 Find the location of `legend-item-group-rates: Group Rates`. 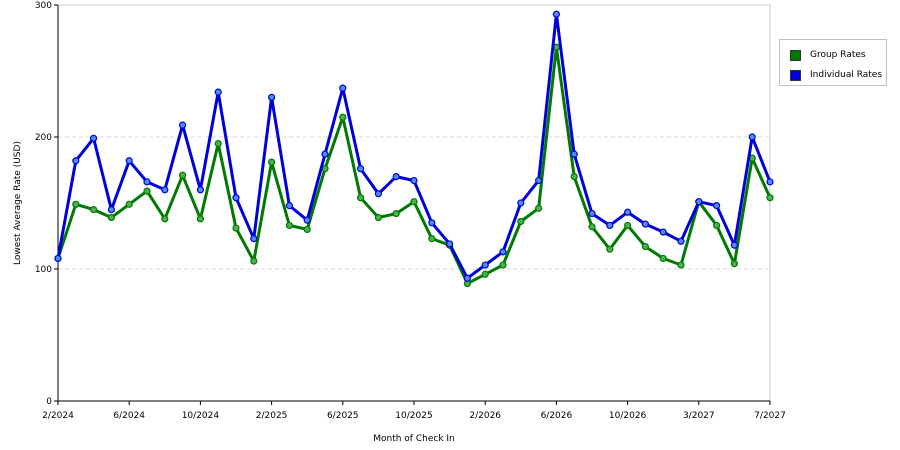

legend-item-group-rates: Group Rates is located at coordinates (828, 55).